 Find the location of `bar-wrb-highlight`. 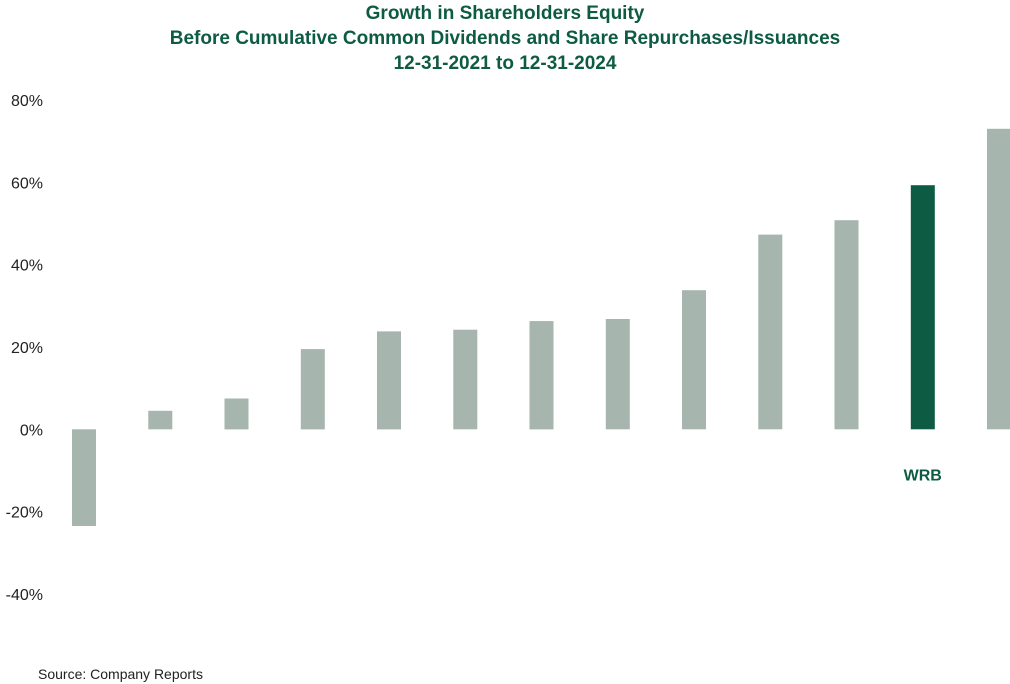

bar-wrb-highlight is located at coordinates (922, 307).